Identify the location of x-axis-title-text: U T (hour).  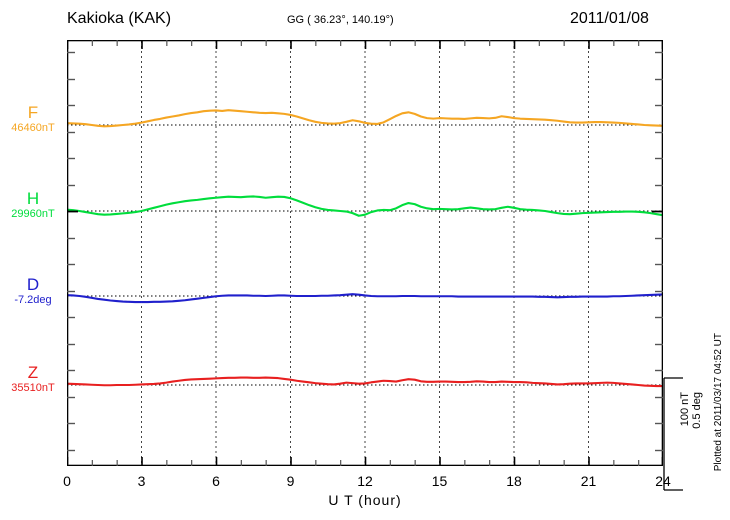
(365, 500).